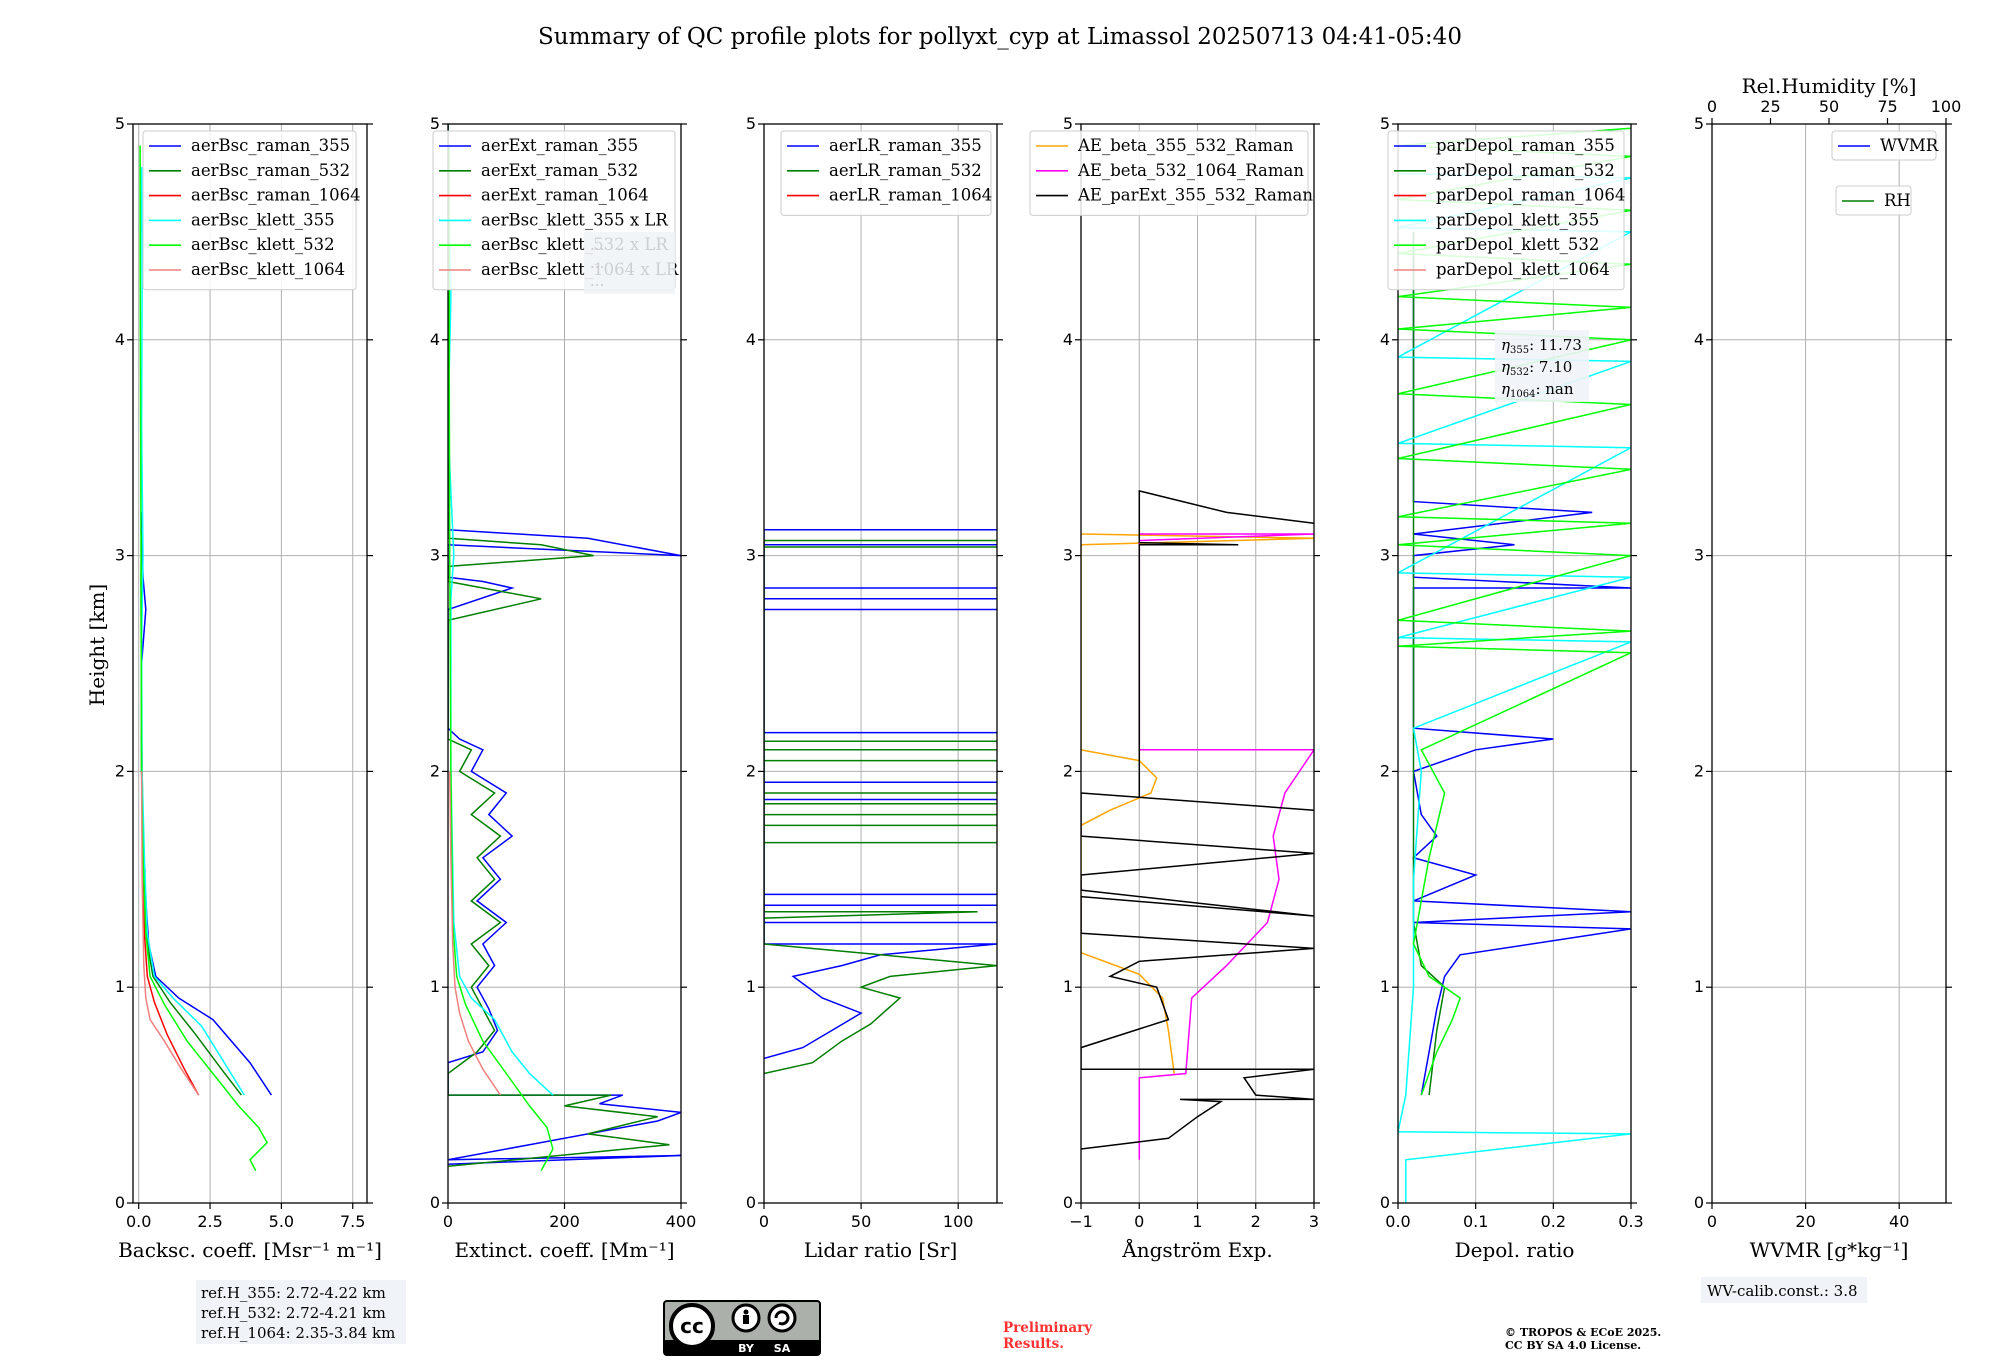 Image resolution: width=2000 pixels, height=1360 pixels. I want to click on x-axis-label: Ångström Exp., so click(1196, 1249).